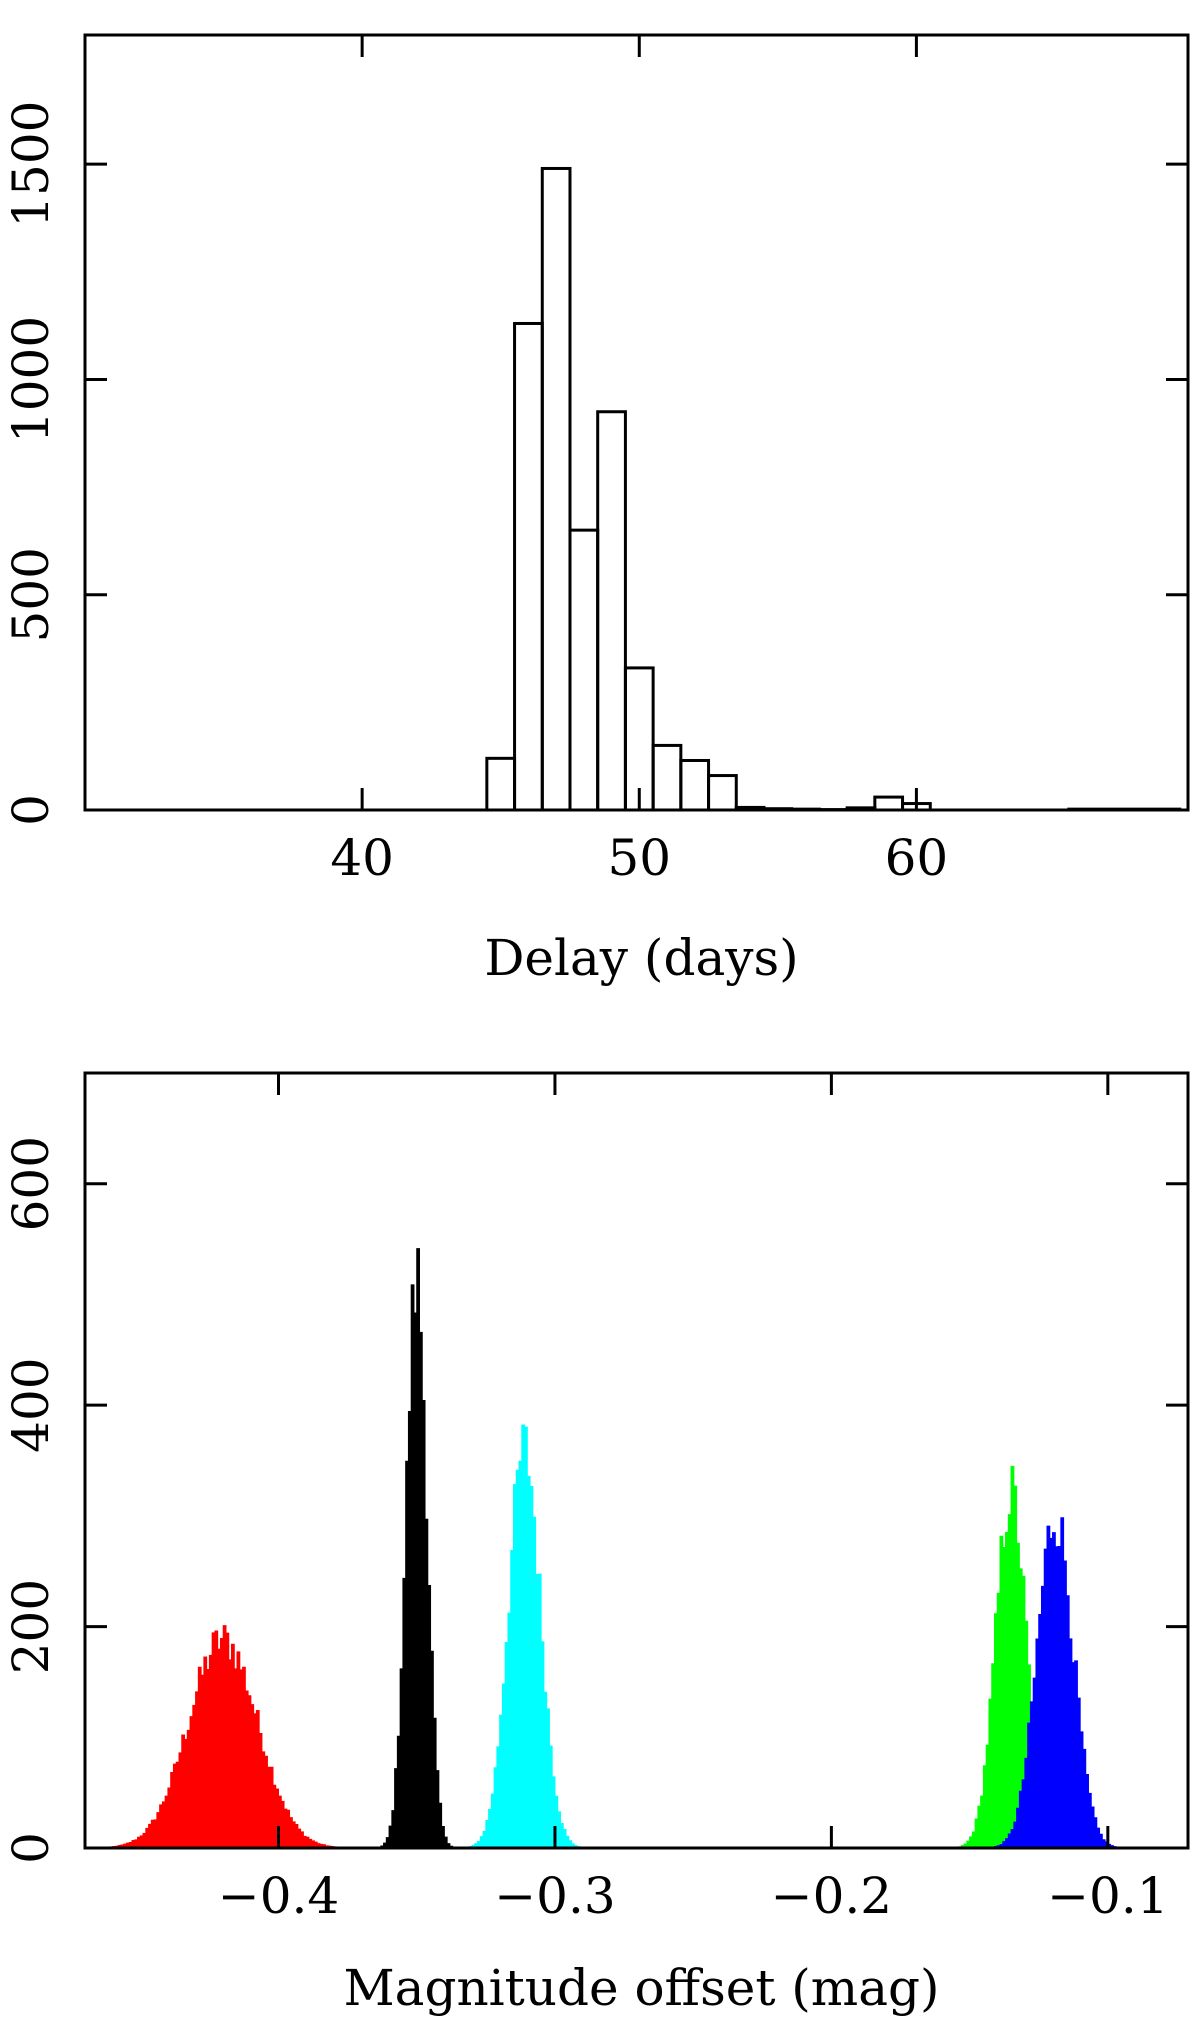 This screenshot has height=2017, width=1200. What do you see at coordinates (641, 1988) in the screenshot?
I see `magnitude-x-axis-title: Magnitude offset (mag)` at bounding box center [641, 1988].